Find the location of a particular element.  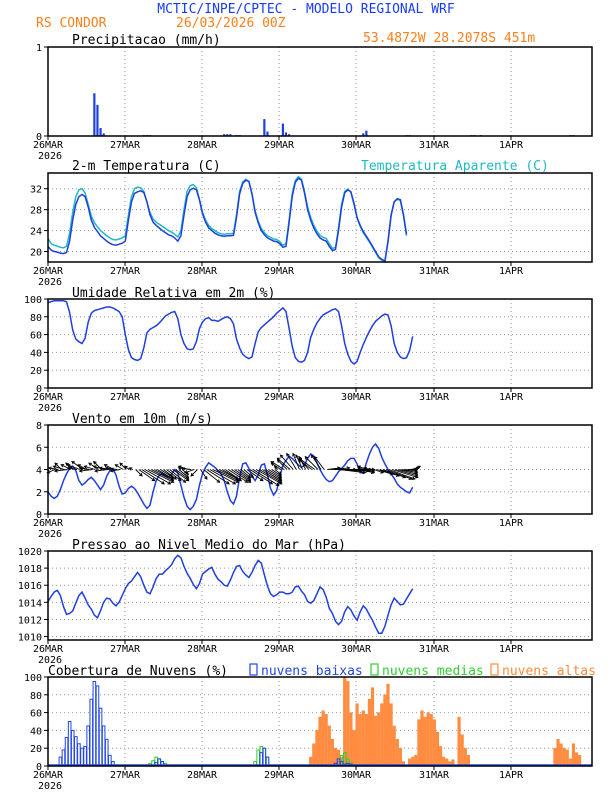

temperature-ytick-label: 20 is located at coordinates (36, 253).